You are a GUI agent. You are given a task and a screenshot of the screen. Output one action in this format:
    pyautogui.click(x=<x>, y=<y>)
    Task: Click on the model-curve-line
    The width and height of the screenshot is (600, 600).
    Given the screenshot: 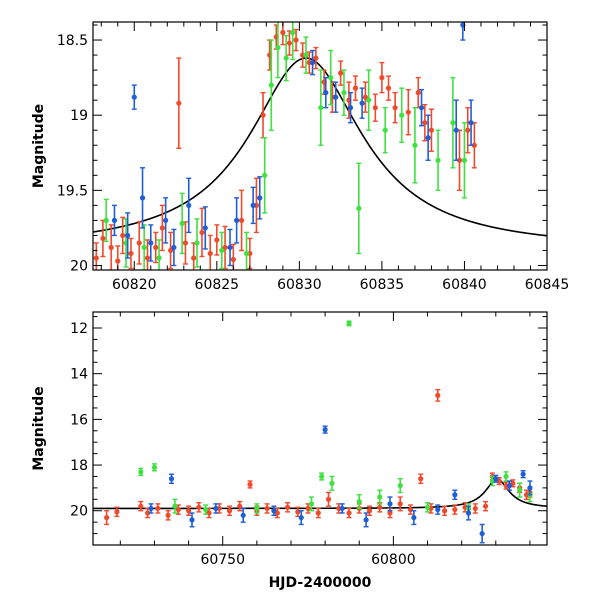 What is the action you would take?
    pyautogui.click(x=320, y=494)
    